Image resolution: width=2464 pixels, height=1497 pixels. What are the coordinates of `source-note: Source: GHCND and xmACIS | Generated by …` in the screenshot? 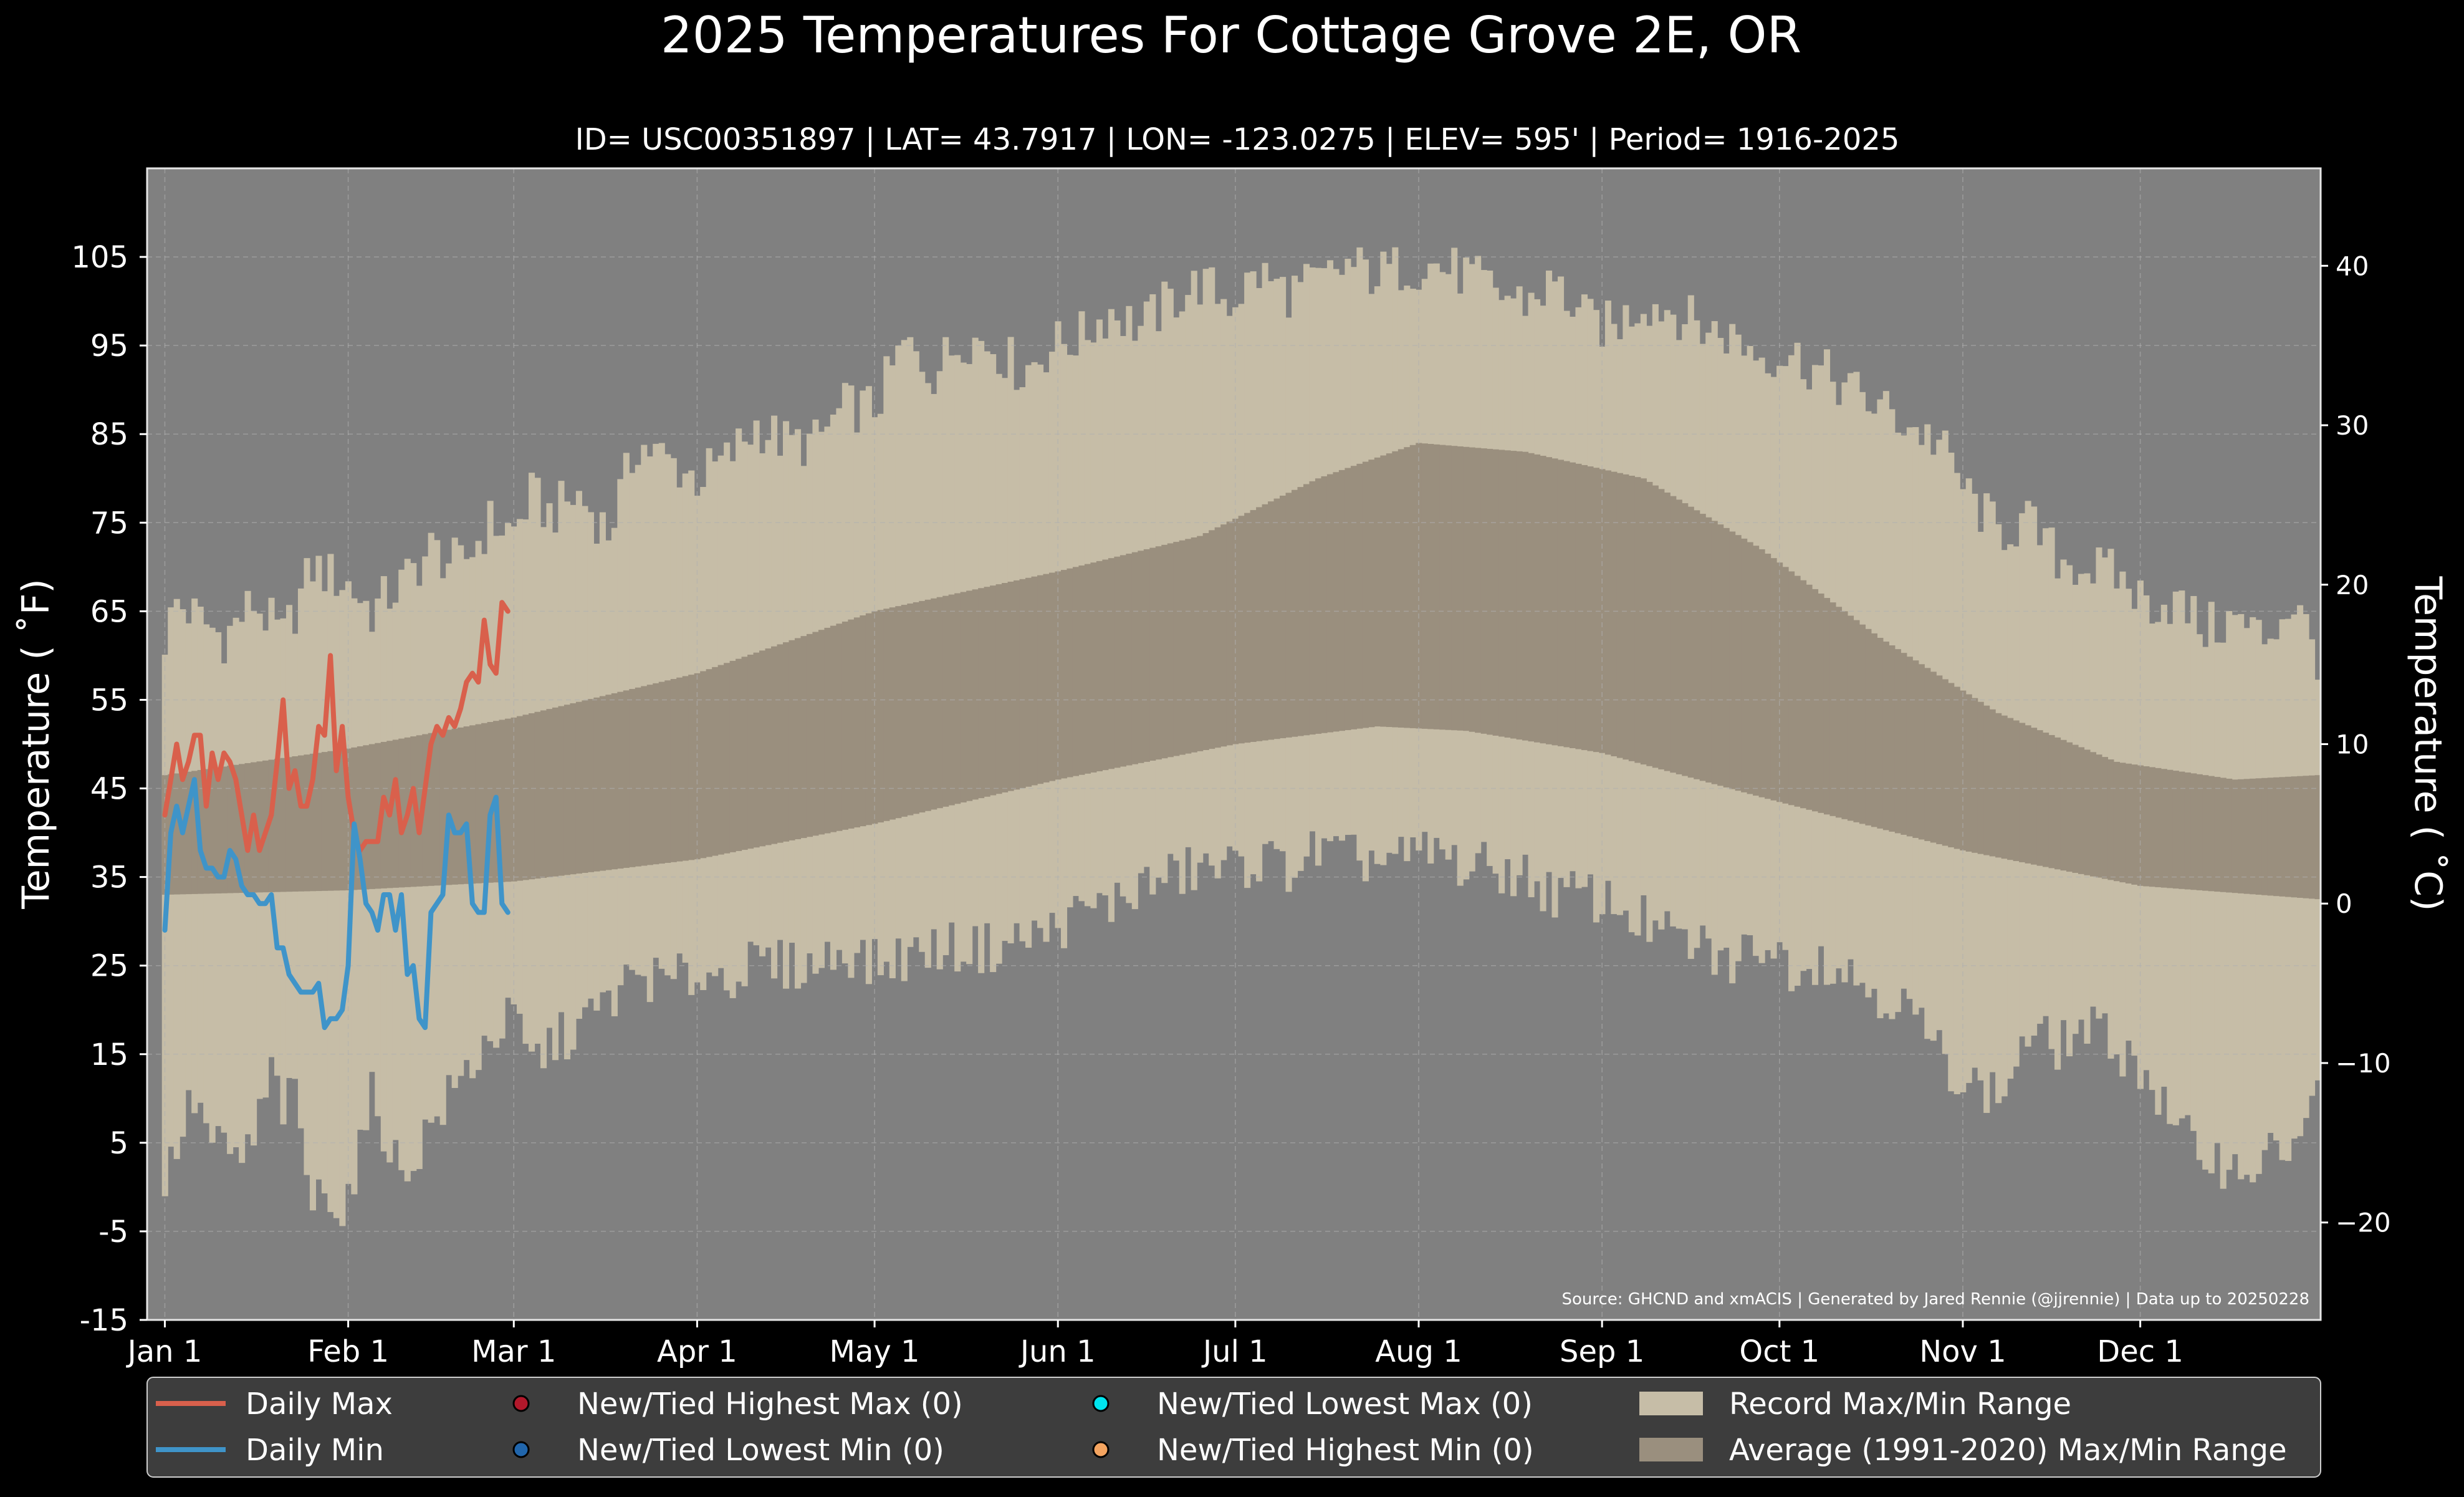 It's located at (1935, 1299).